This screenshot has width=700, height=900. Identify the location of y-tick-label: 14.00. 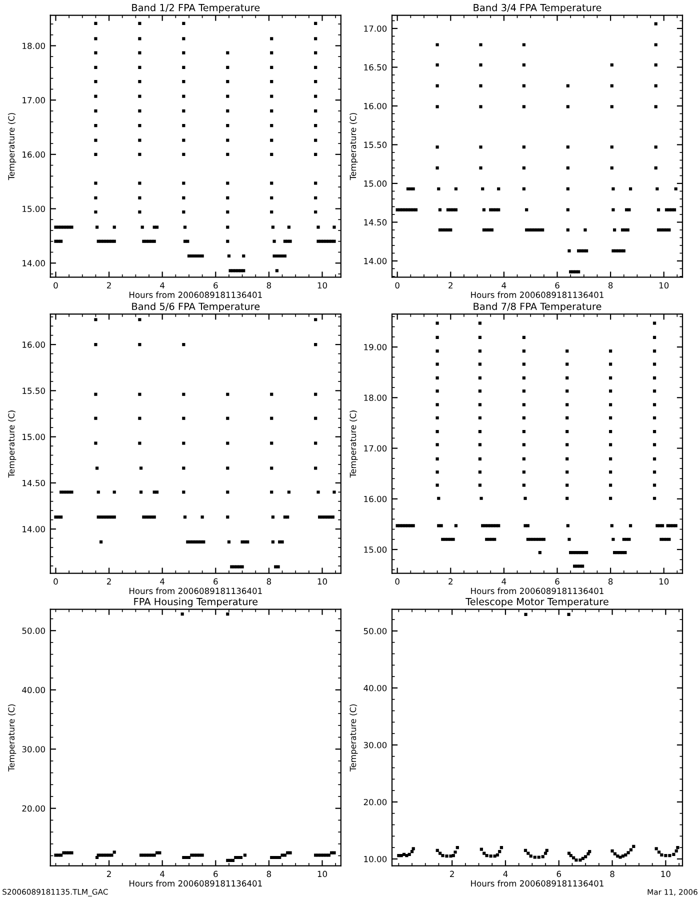
(33, 263).